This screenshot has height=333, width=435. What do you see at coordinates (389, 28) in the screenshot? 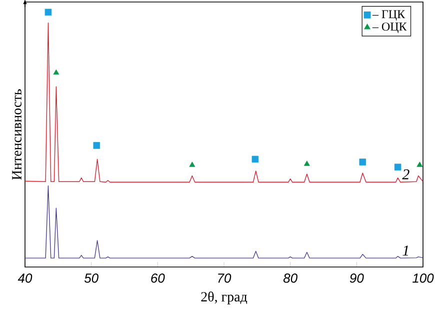
I see `legend-label: – ОЦК` at bounding box center [389, 28].